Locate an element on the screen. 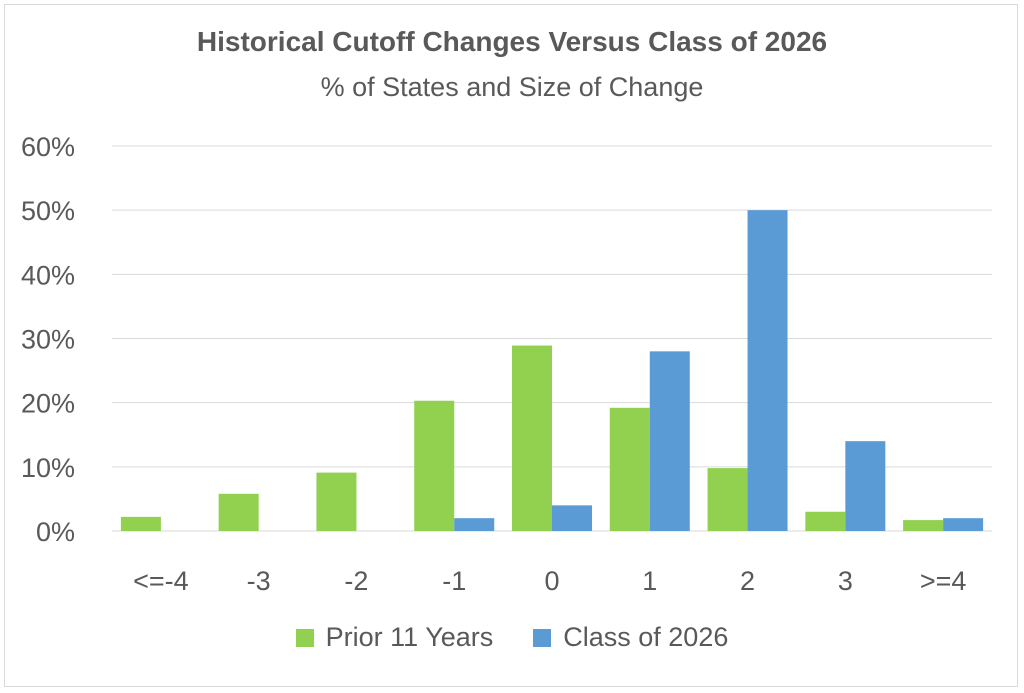 This screenshot has width=1024, height=693. legend-item-prior: Prior 11 Years is located at coordinates (394, 637).